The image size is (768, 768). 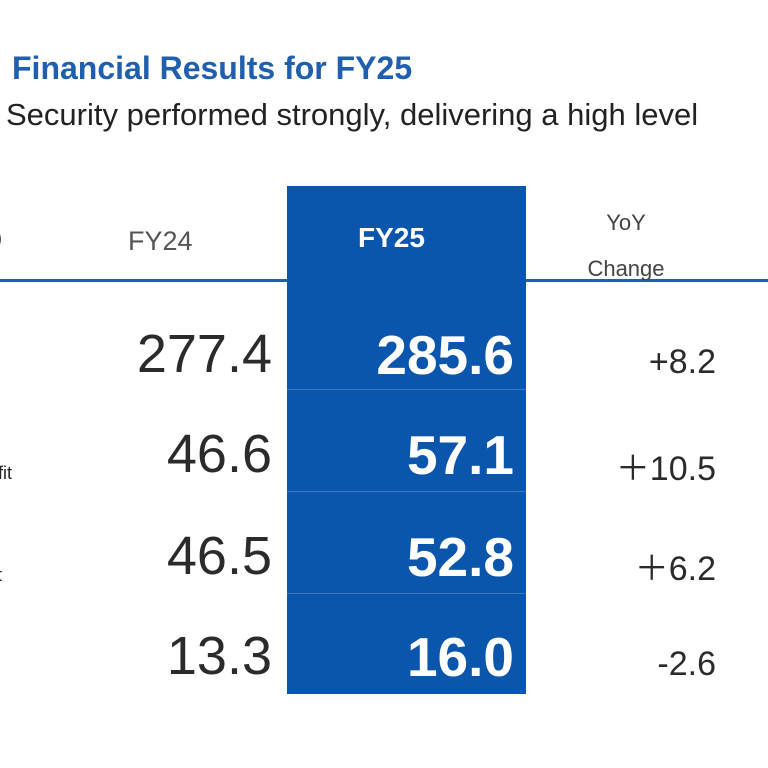 What do you see at coordinates (212, 68) in the screenshot?
I see `page-title: Financial Results for FY25` at bounding box center [212, 68].